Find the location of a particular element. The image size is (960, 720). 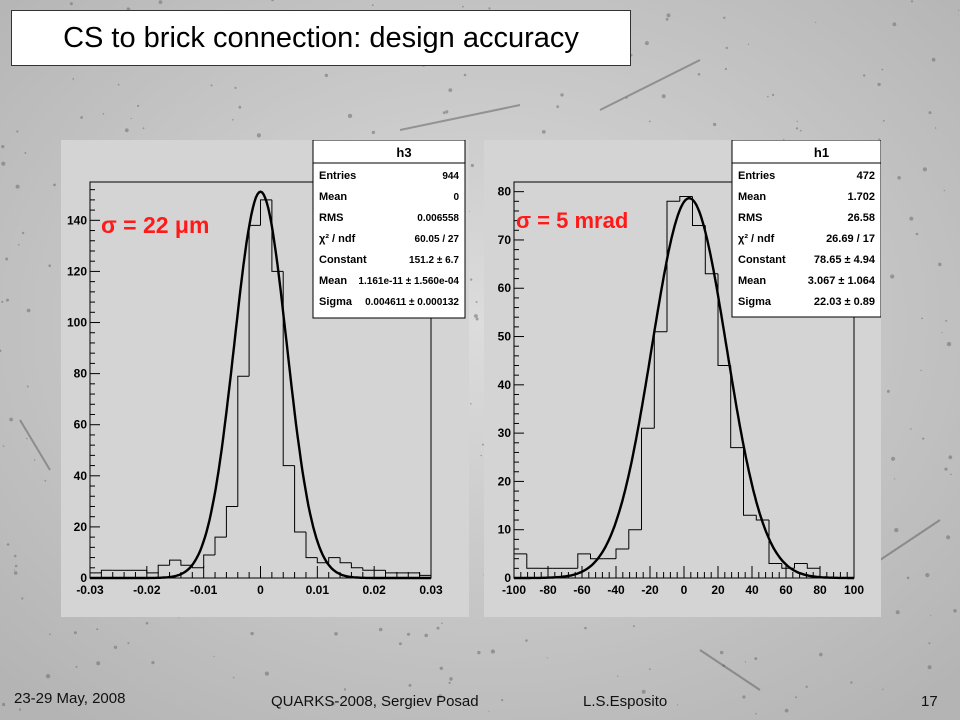

chart-1-y-tick-label: 60 is located at coordinates (505, 288).